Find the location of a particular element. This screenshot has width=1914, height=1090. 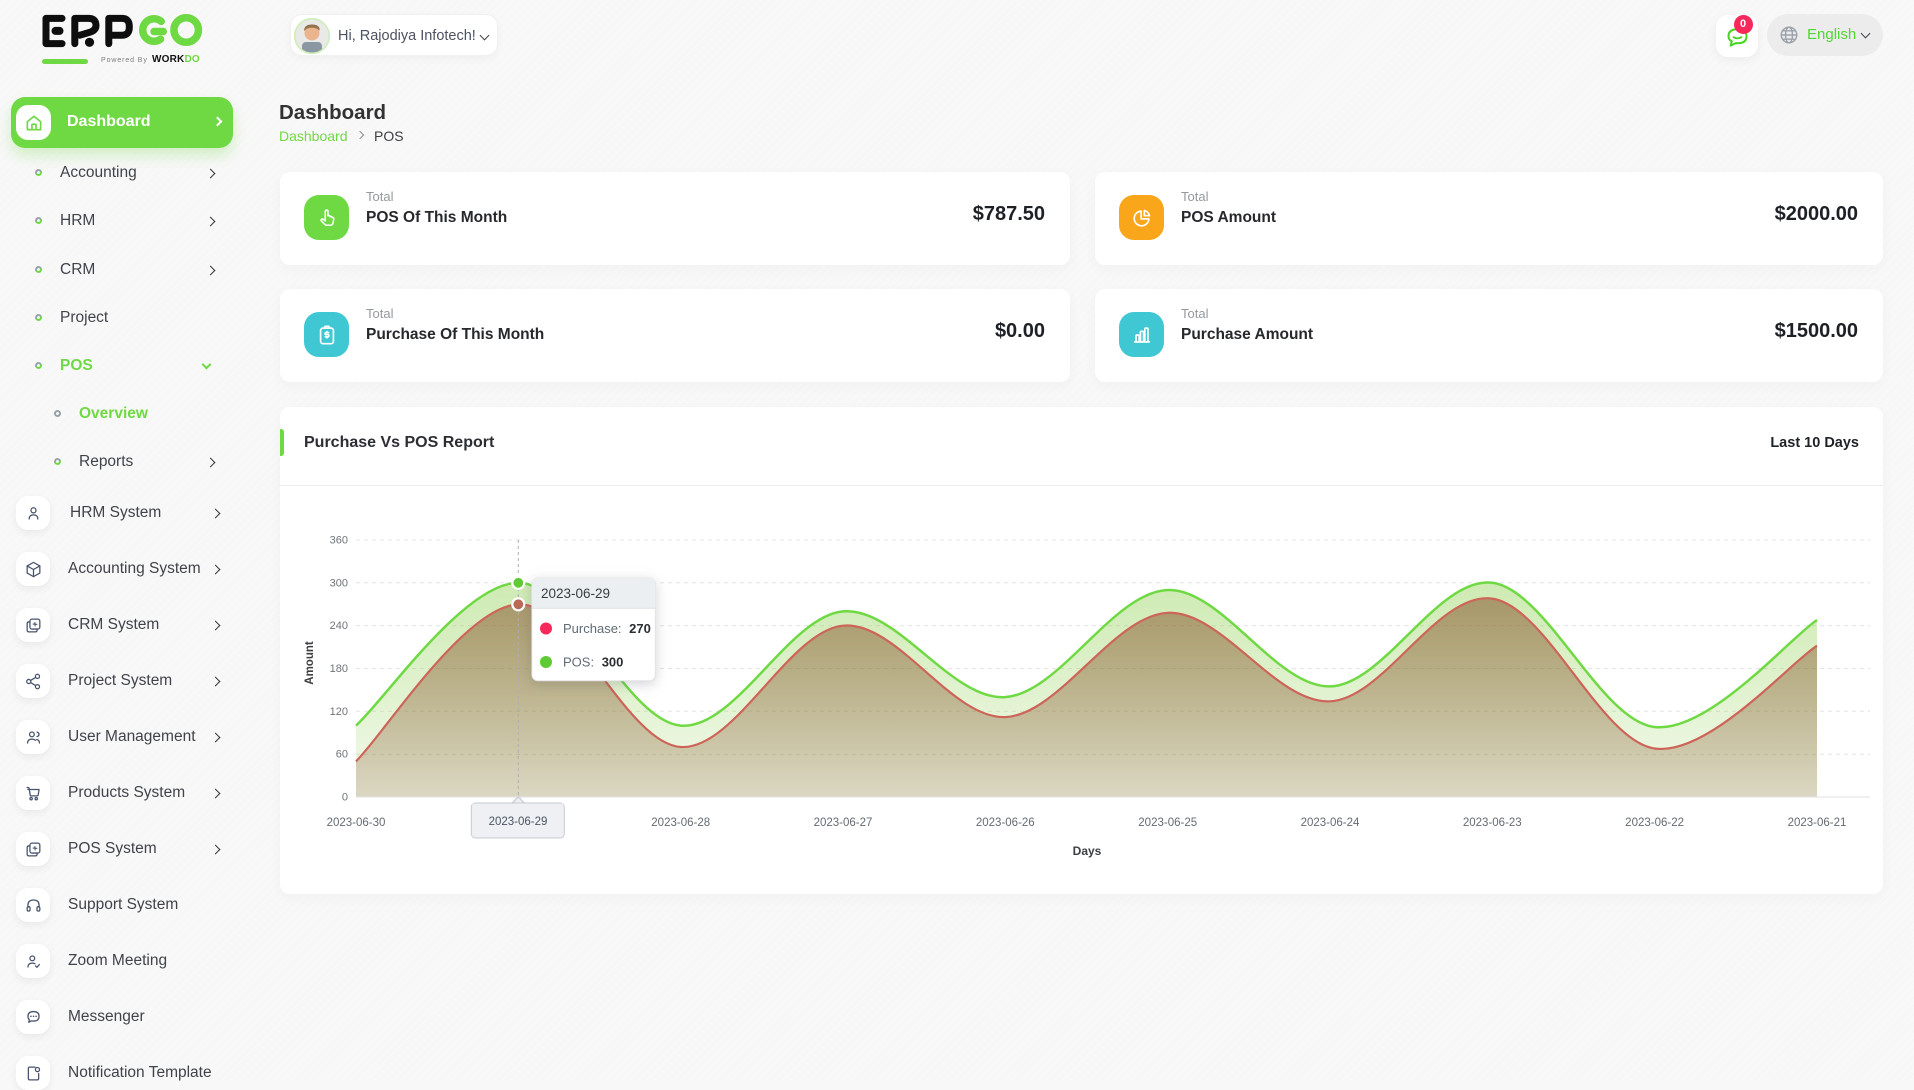

svg-text: POS: 300 is located at coordinates (593, 662).